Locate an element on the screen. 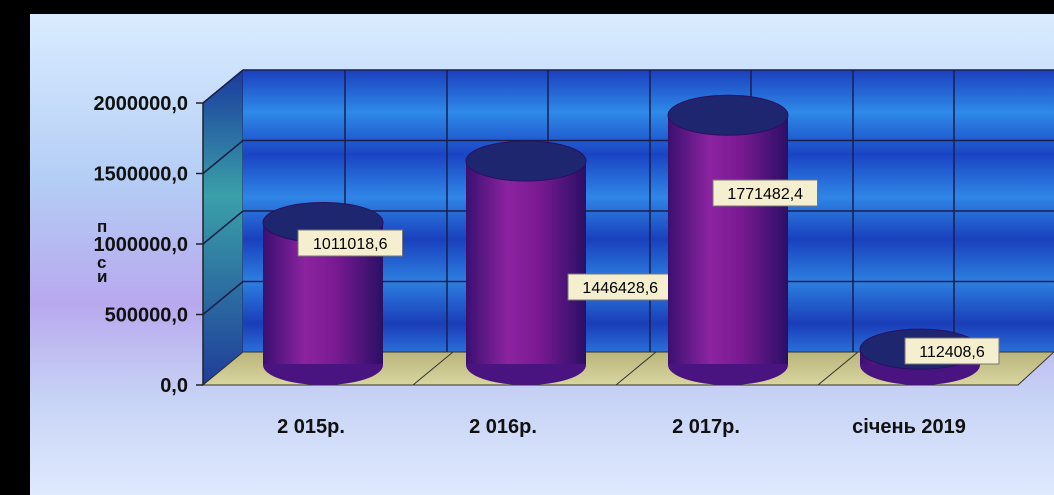 Image resolution: width=1054 pixels, height=495 pixels. data-label: 1011018,6 is located at coordinates (350, 244).